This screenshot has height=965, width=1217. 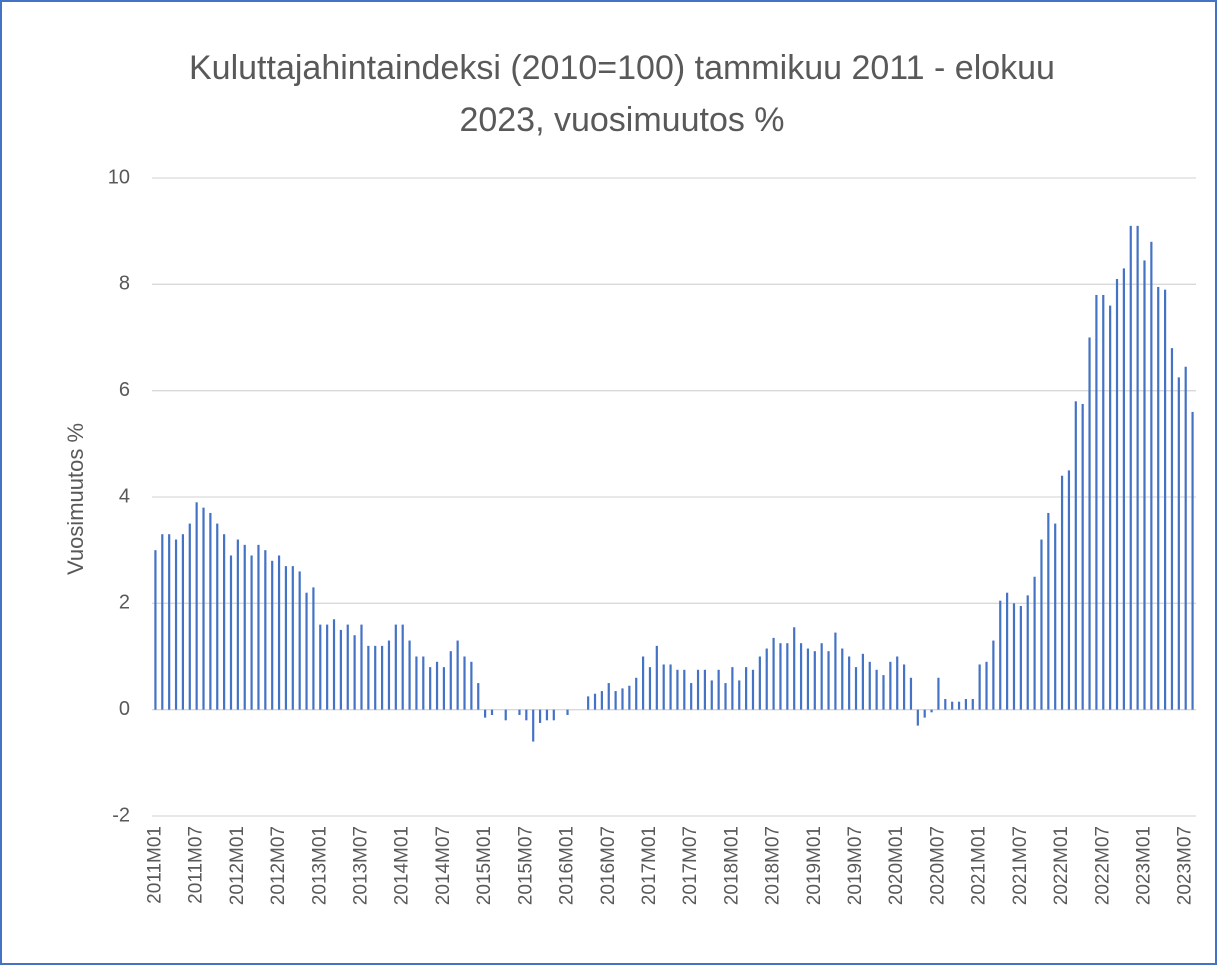 What do you see at coordinates (124, 603) in the screenshot?
I see `y-tick-label: 2` at bounding box center [124, 603].